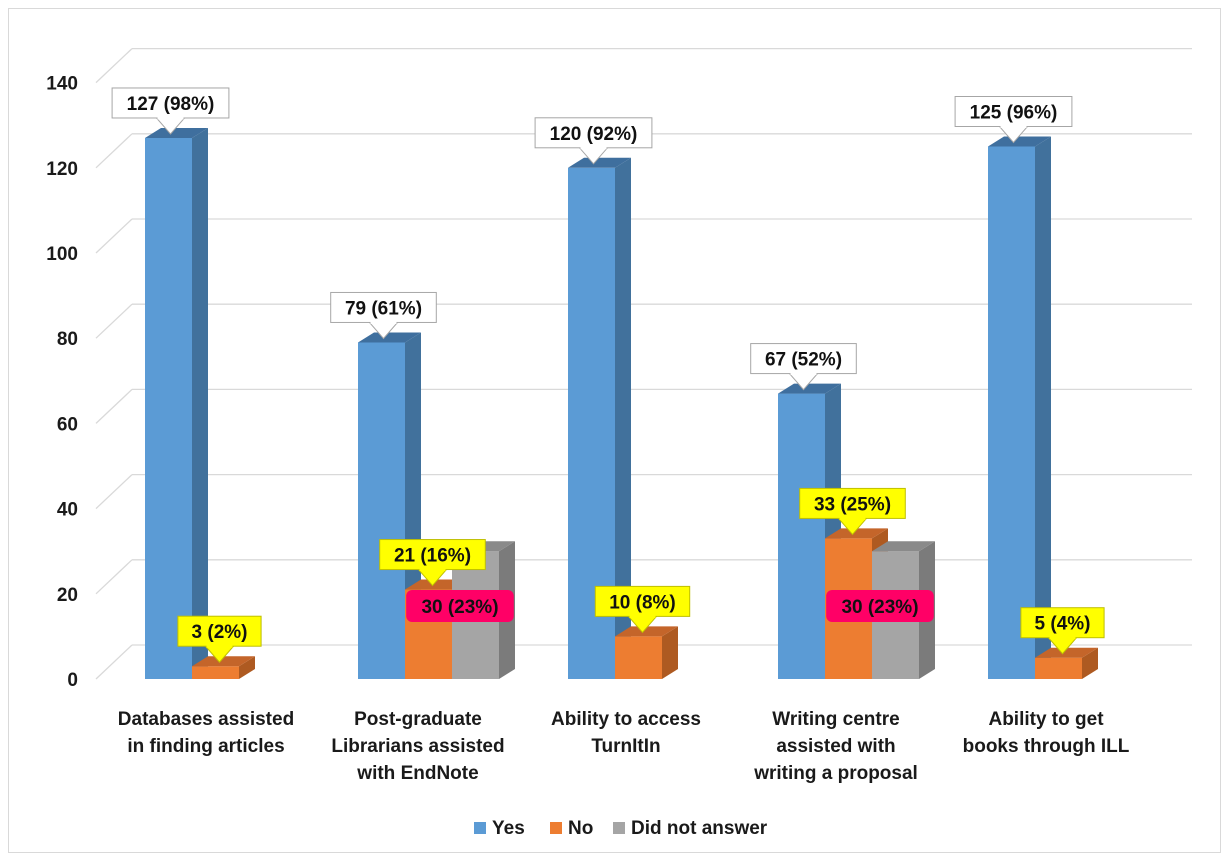 The width and height of the screenshot is (1231, 861). Describe the element at coordinates (417, 746) in the screenshot. I see `category-label: Librarians assisted` at that location.